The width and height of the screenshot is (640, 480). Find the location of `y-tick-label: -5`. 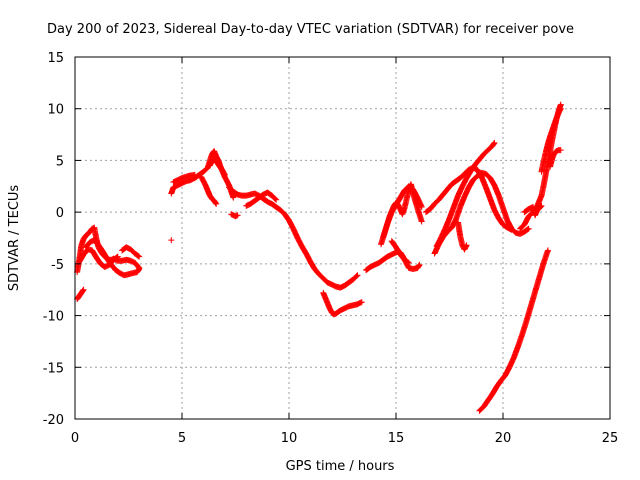

y-tick-label: -5 is located at coordinates (57, 265).